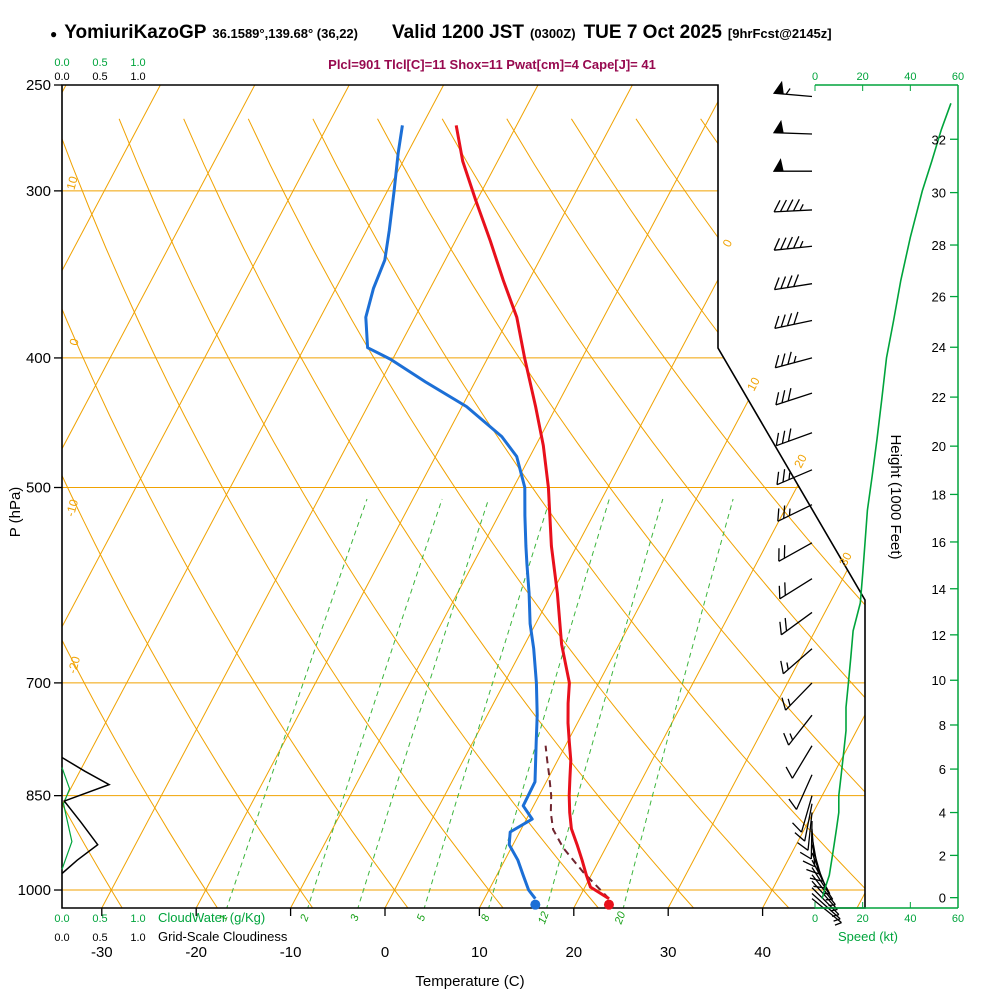 The height and width of the screenshot is (1000, 1000). I want to click on pressure-tick-label: 300, so click(38, 191).